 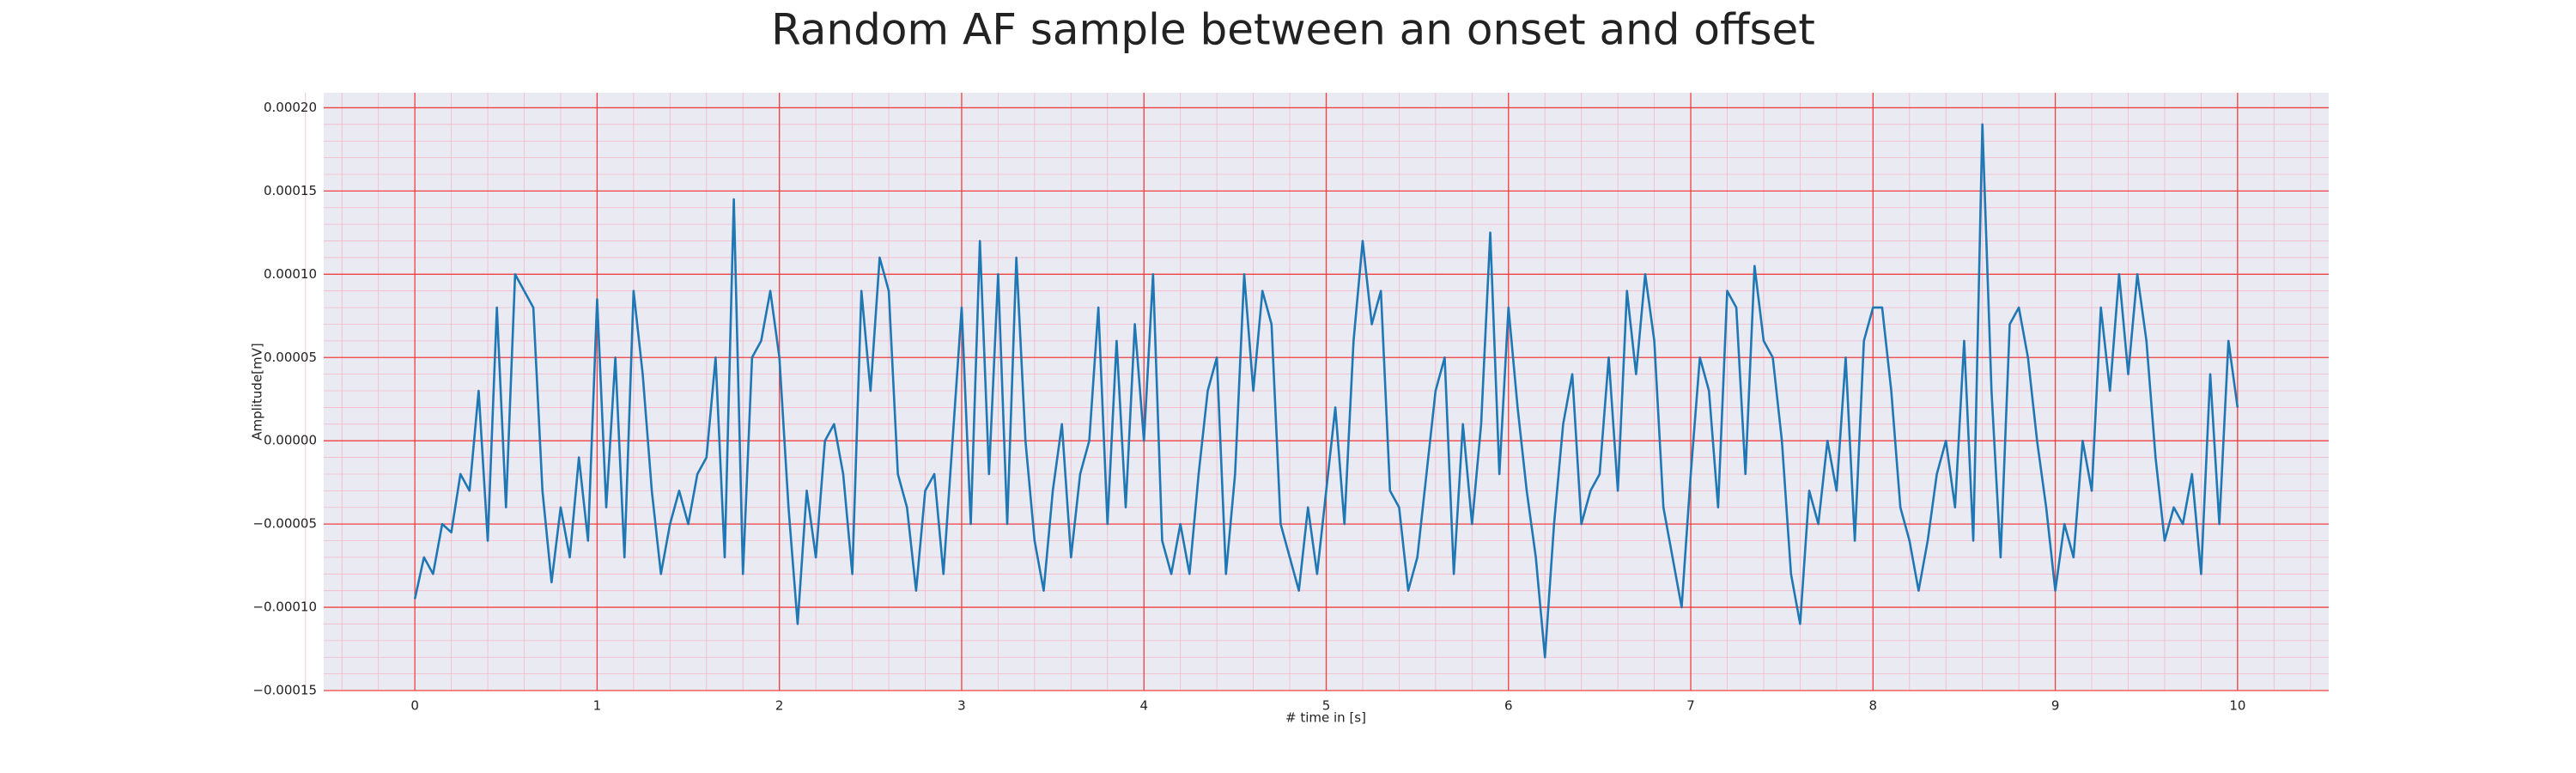 I want to click on y-tick-label: 0.00020, so click(x=291, y=107).